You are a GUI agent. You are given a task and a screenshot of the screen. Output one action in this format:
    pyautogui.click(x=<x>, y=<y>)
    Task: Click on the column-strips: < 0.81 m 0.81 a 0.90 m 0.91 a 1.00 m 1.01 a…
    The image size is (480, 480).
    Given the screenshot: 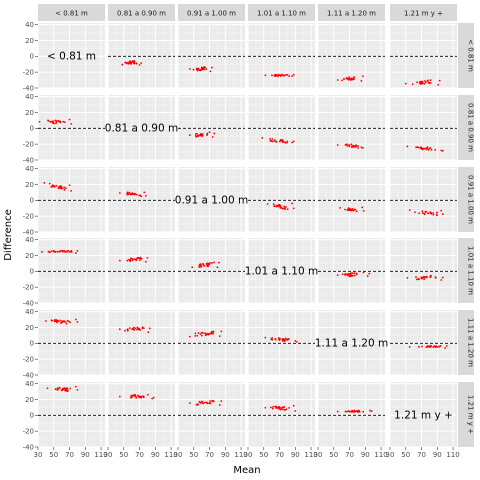 What is the action you would take?
    pyautogui.click(x=247, y=12)
    